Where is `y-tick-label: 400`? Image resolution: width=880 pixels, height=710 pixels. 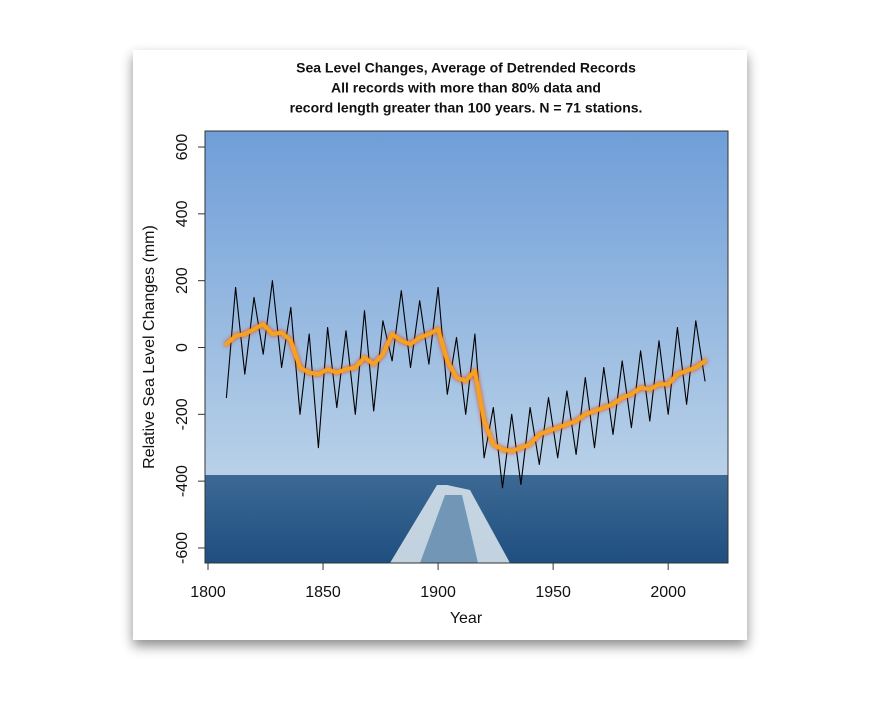
y-tick-label: 400 is located at coordinates (182, 213).